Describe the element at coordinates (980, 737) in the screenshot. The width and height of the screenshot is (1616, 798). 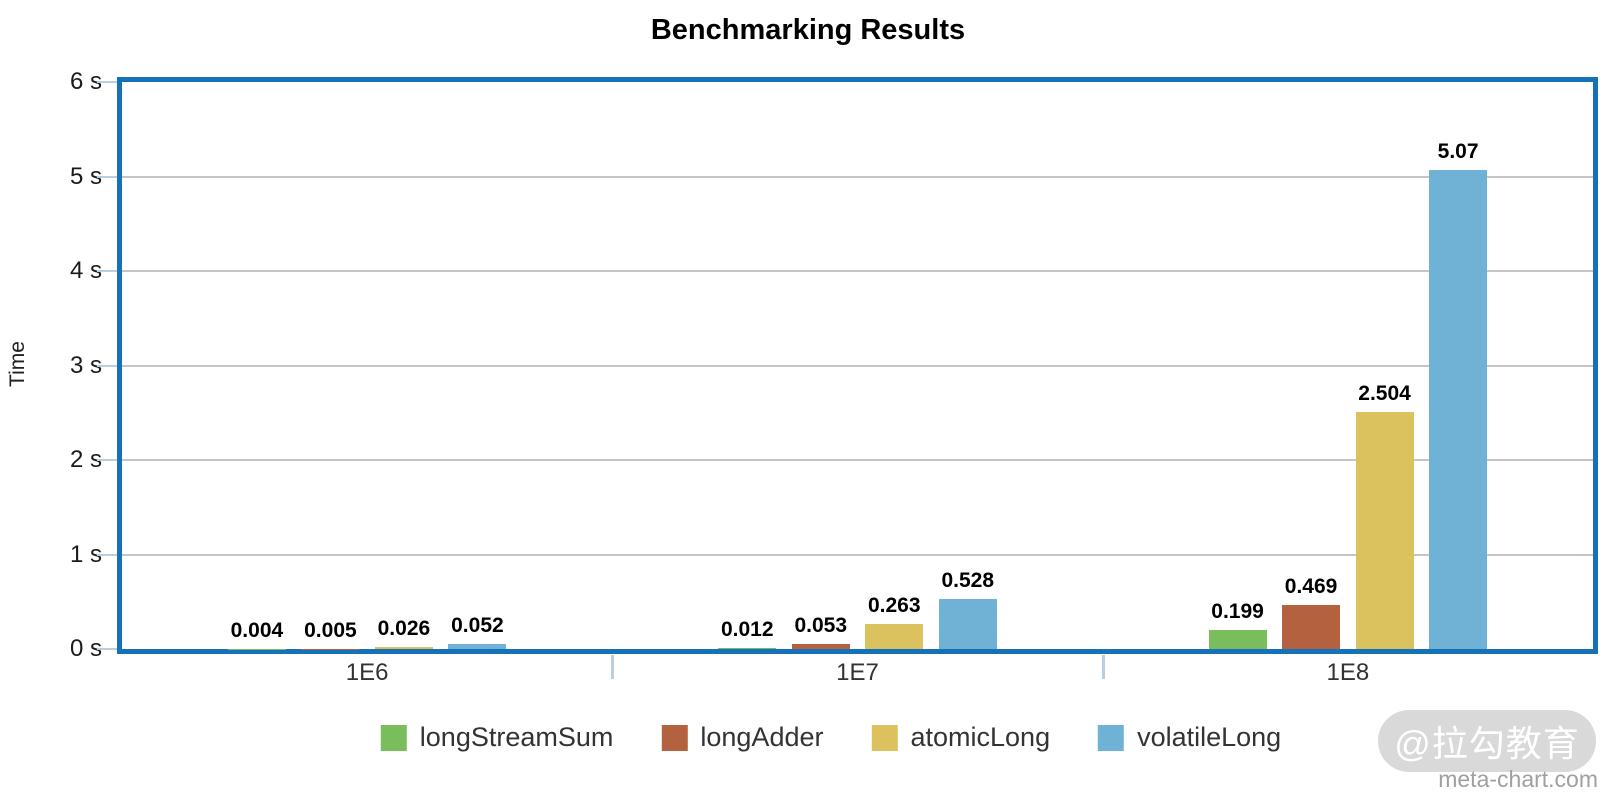
I see `legend-label: atomicLong` at that location.